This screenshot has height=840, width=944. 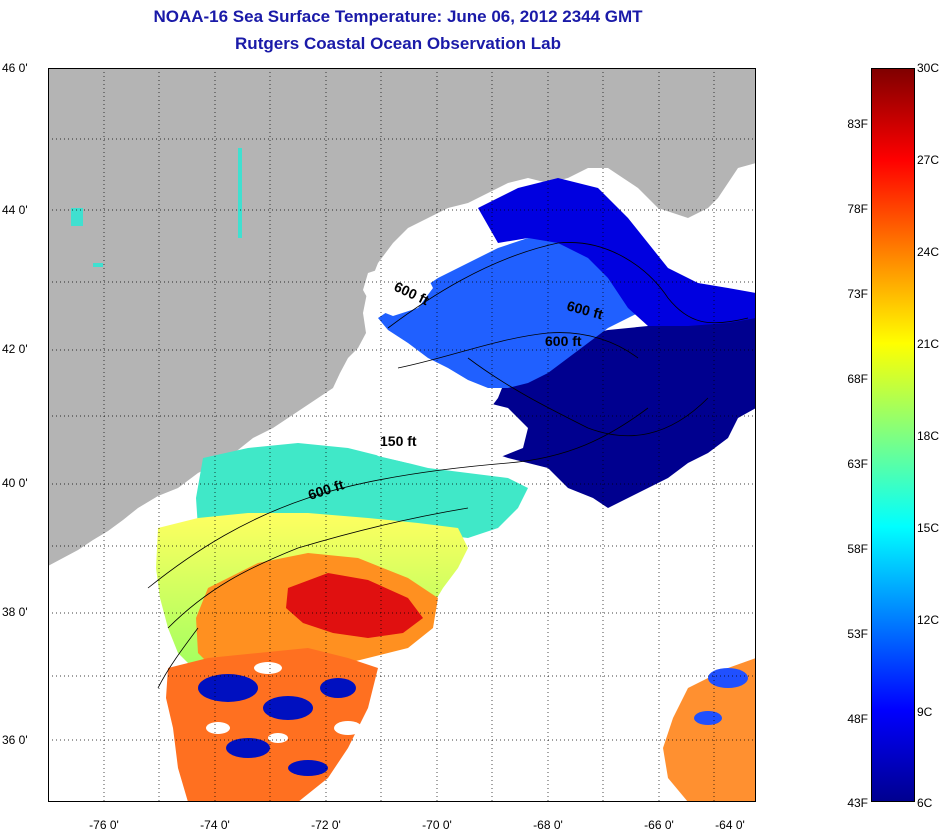 I want to click on colorbar-fahrenheit-label: 58F, so click(x=857, y=549).